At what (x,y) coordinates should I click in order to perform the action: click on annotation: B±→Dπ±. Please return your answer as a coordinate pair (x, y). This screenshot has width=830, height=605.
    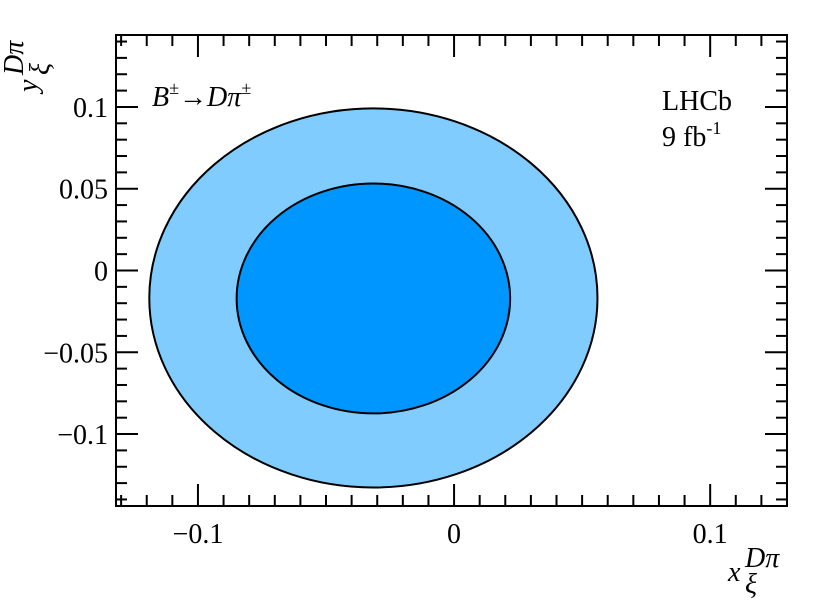
    Looking at the image, I should click on (201, 95).